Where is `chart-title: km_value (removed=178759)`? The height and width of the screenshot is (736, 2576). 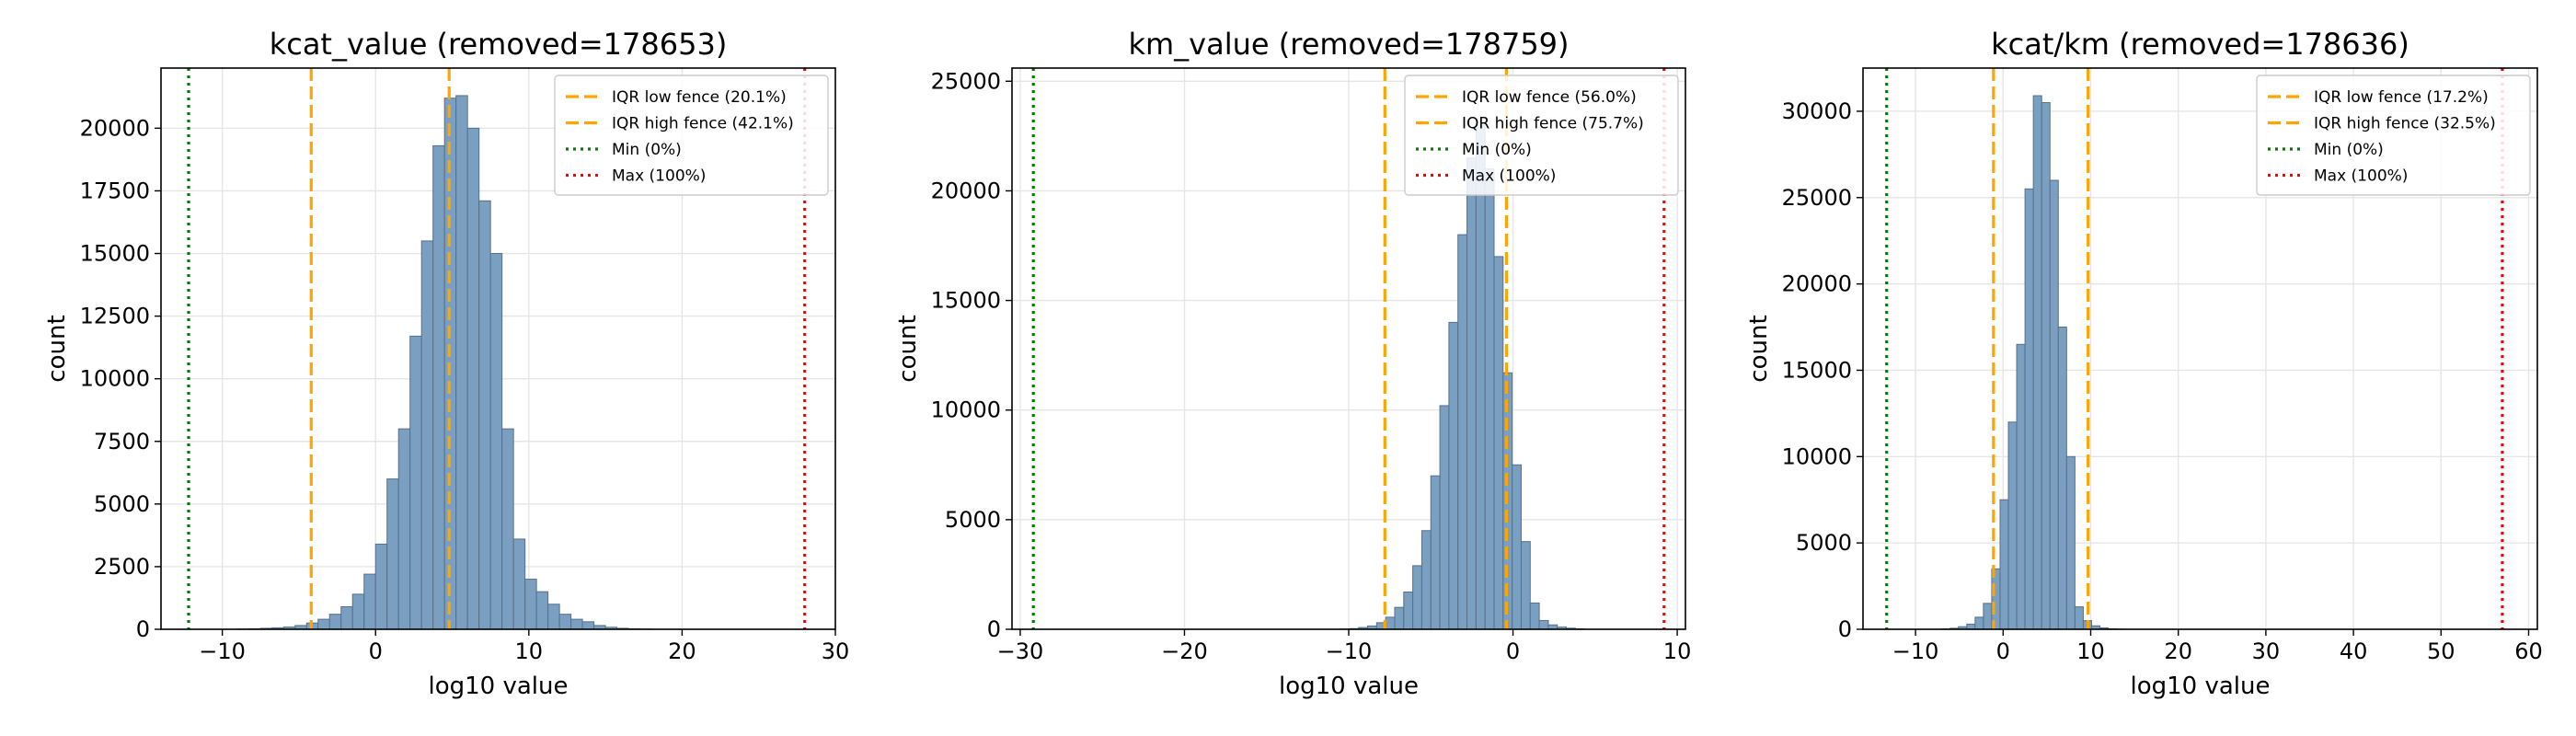
chart-title: km_value (removed=178759) is located at coordinates (1348, 44).